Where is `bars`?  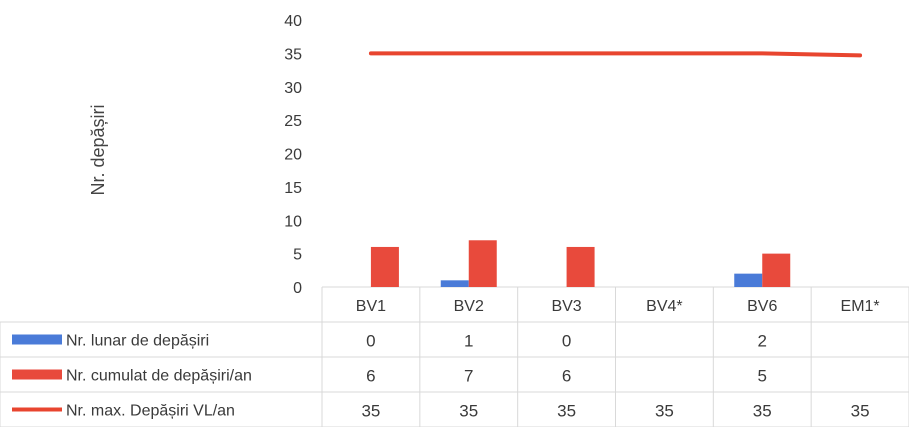
bars is located at coordinates (580, 263).